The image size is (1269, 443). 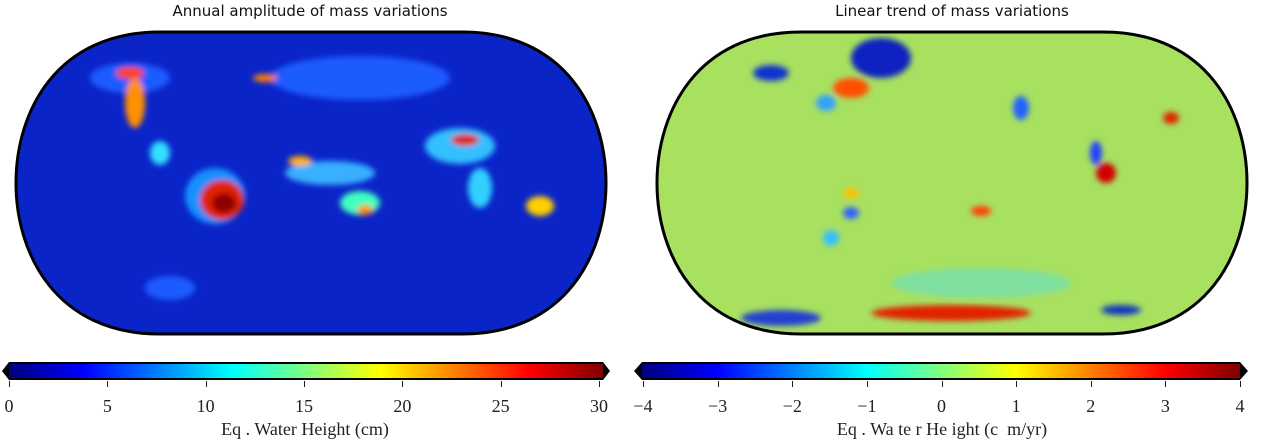 What do you see at coordinates (952, 11) in the screenshot?
I see `right-map-title: Linear trend of mass variations` at bounding box center [952, 11].